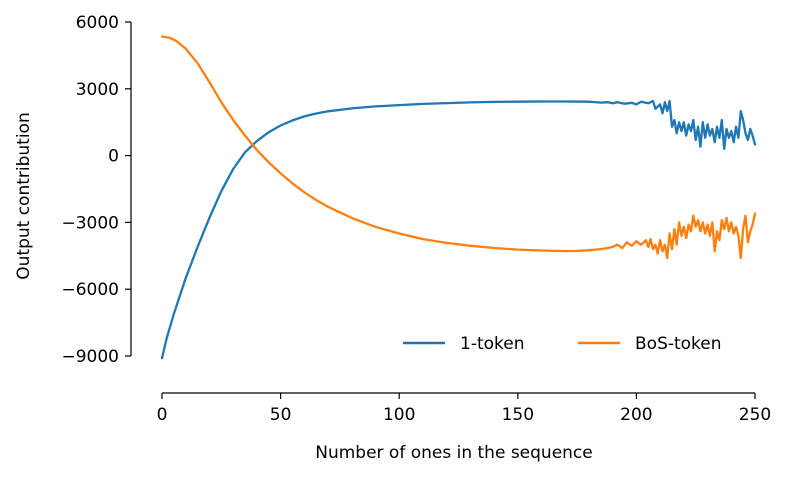 The height and width of the screenshot is (477, 789). Describe the element at coordinates (755, 415) in the screenshot. I see `x-tick-label: 250` at that location.